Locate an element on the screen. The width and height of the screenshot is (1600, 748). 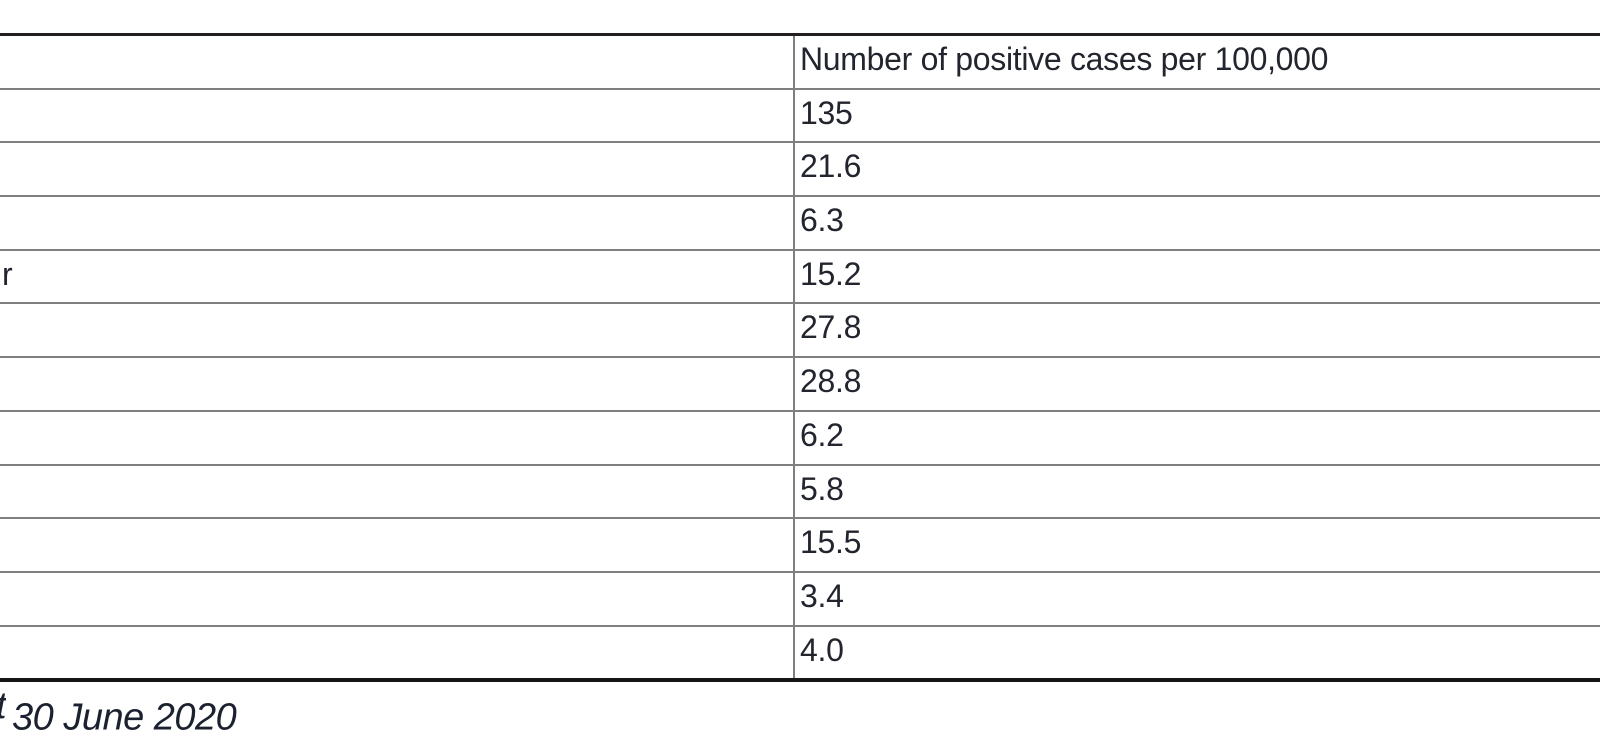
table-row: 28.8 is located at coordinates (800, 385).